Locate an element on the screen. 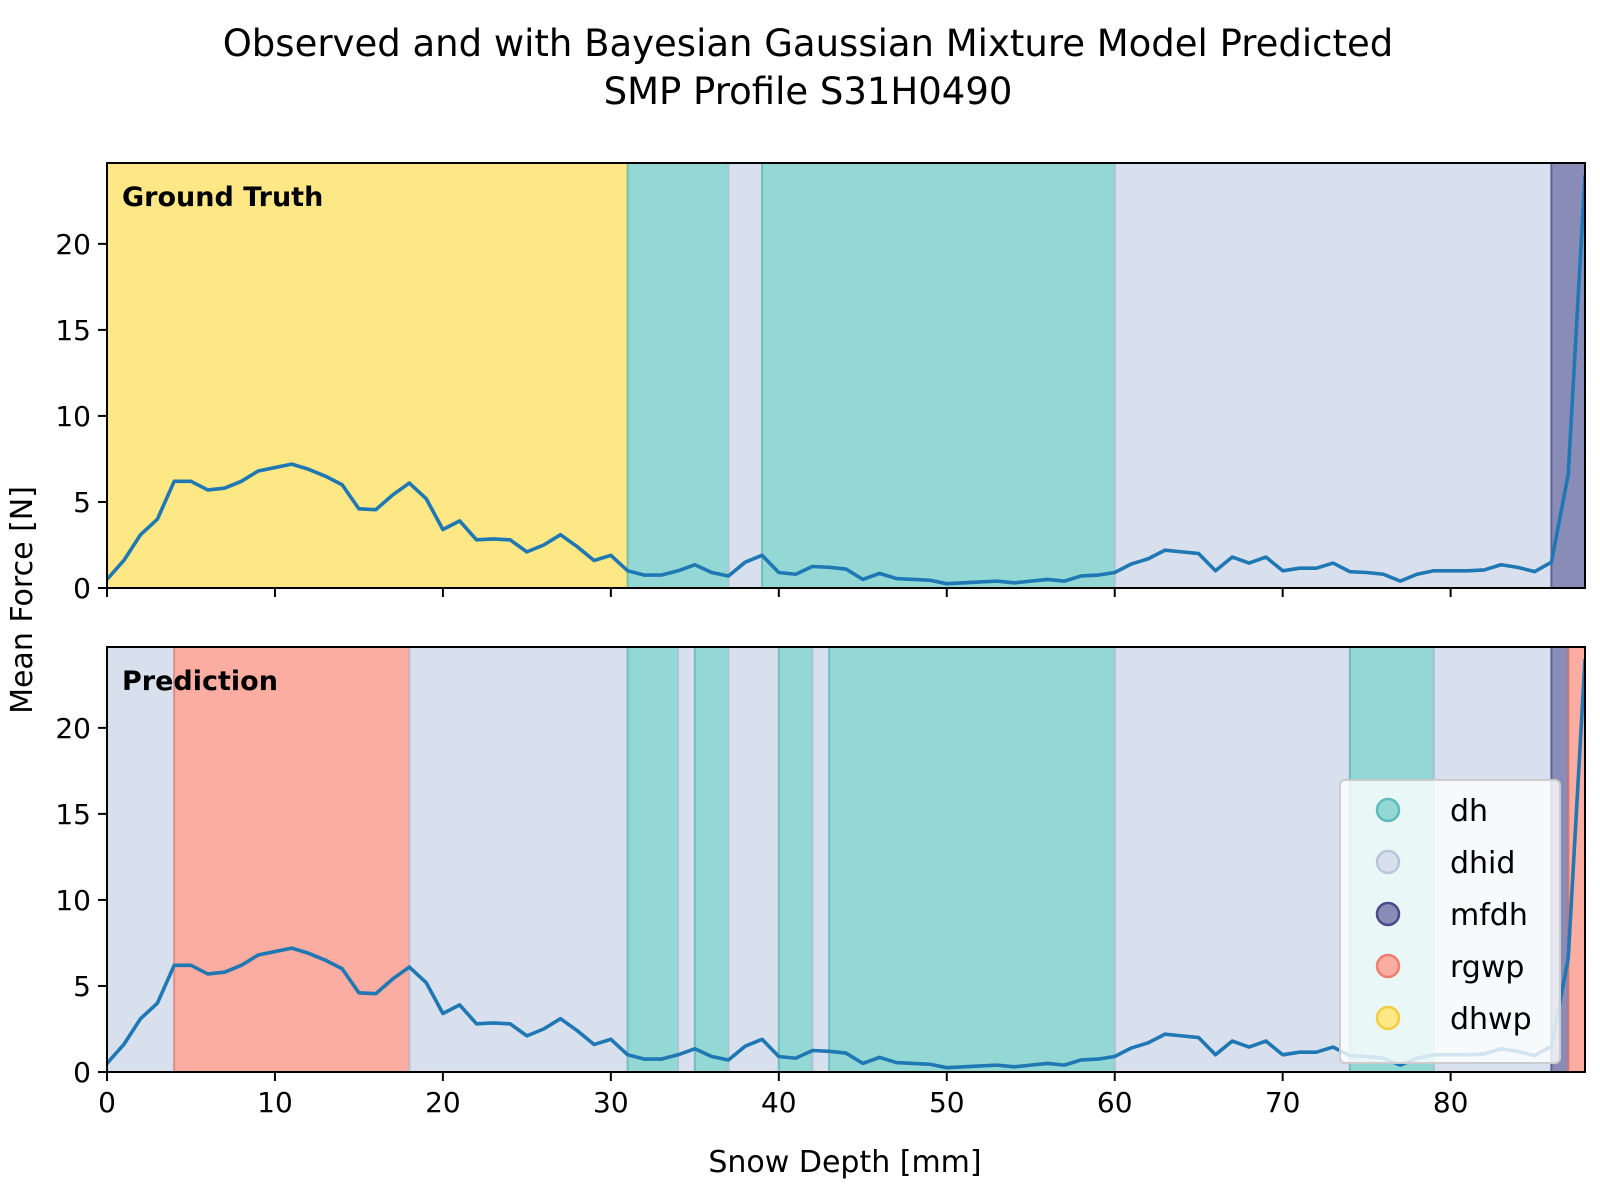 The width and height of the screenshot is (1600, 1200). legend-marker-mfdh is located at coordinates (1388, 914).